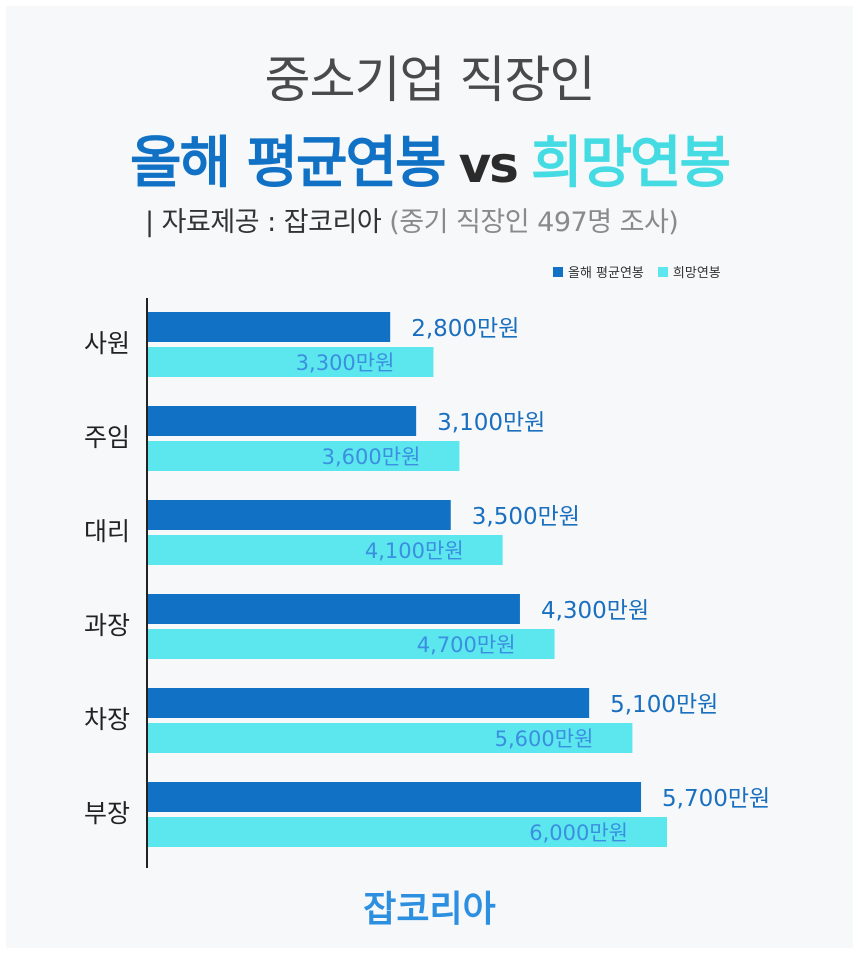  What do you see at coordinates (558, 271) in the screenshot?
I see `legend-swatch-current` at bounding box center [558, 271].